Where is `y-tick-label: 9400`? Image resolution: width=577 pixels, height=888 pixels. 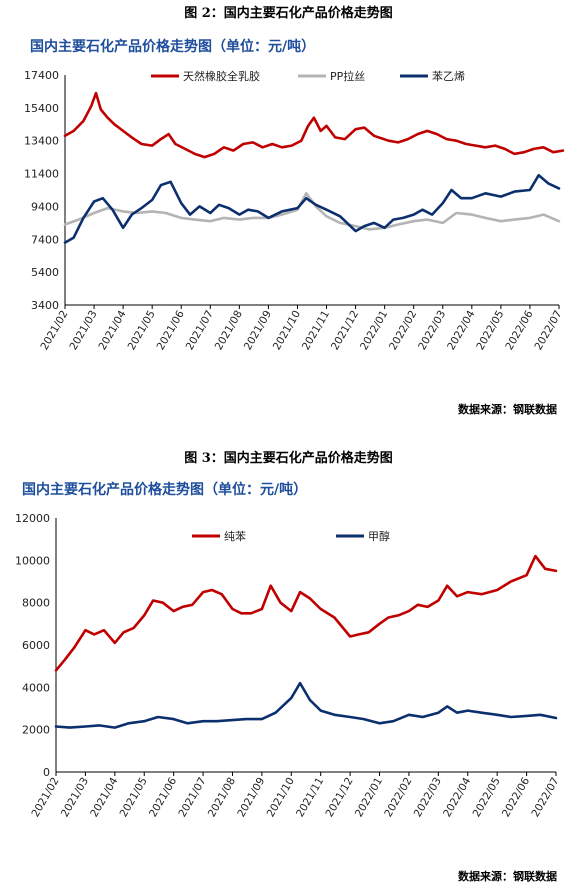 y-tick-label: 9400 is located at coordinates (45, 206).